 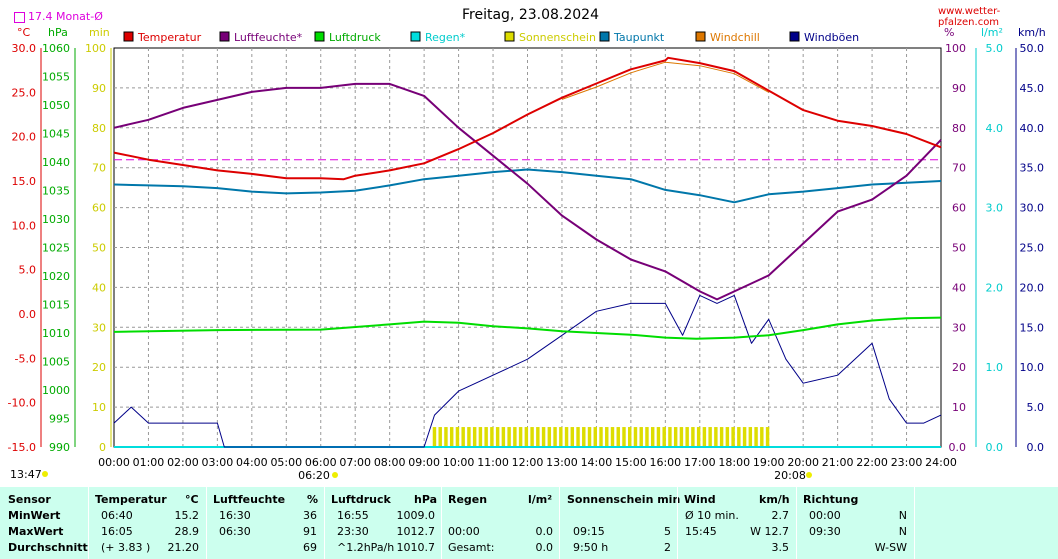 I want to click on stats-dir-t-0: 00:00, so click(x=825, y=515).